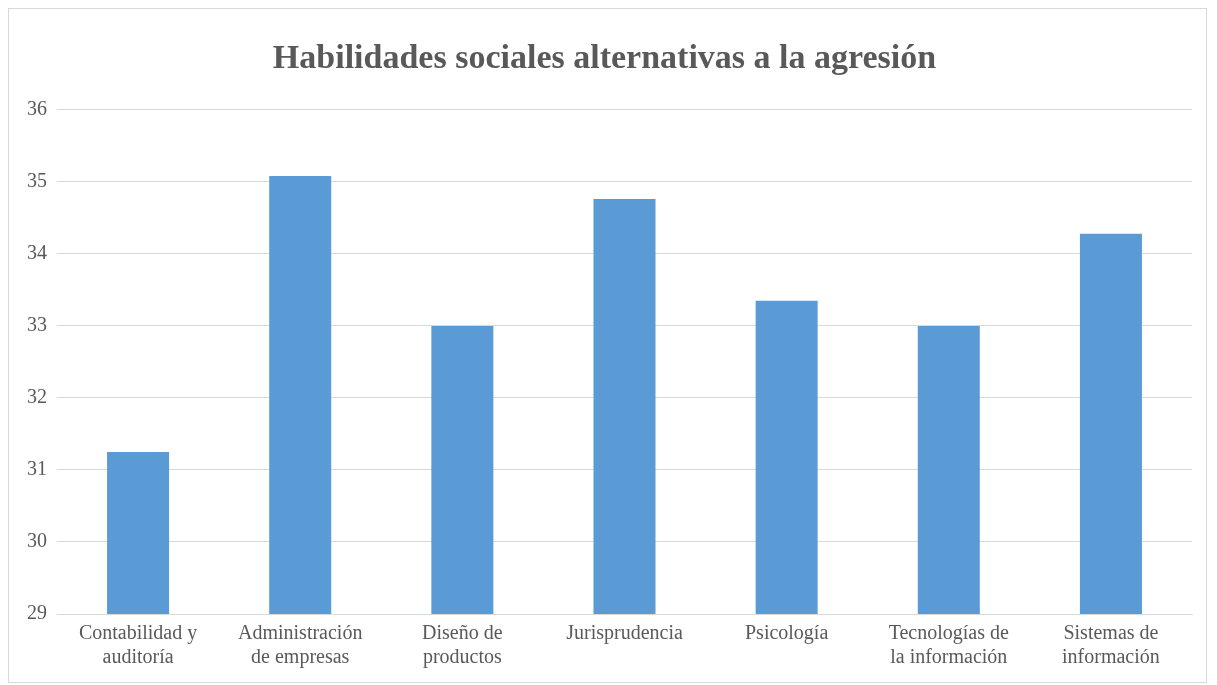 This screenshot has width=1217, height=685. I want to click on y-tick-label: 29, so click(37, 612).